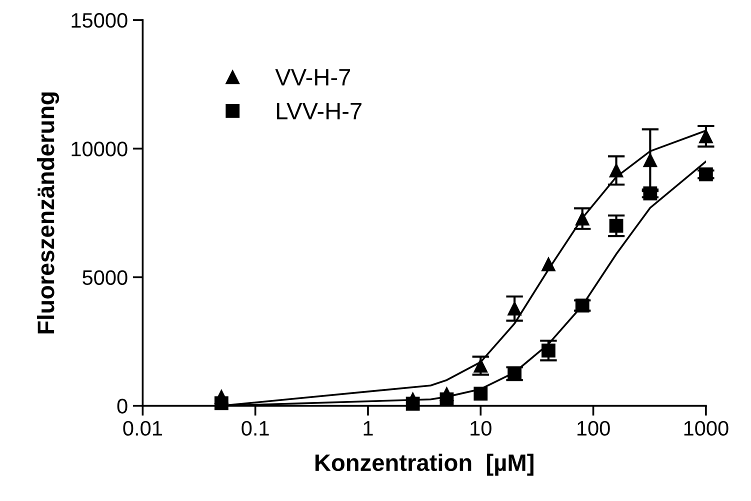  Describe the element at coordinates (100, 20) in the screenshot. I see `y-tick-label: 15000` at that location.